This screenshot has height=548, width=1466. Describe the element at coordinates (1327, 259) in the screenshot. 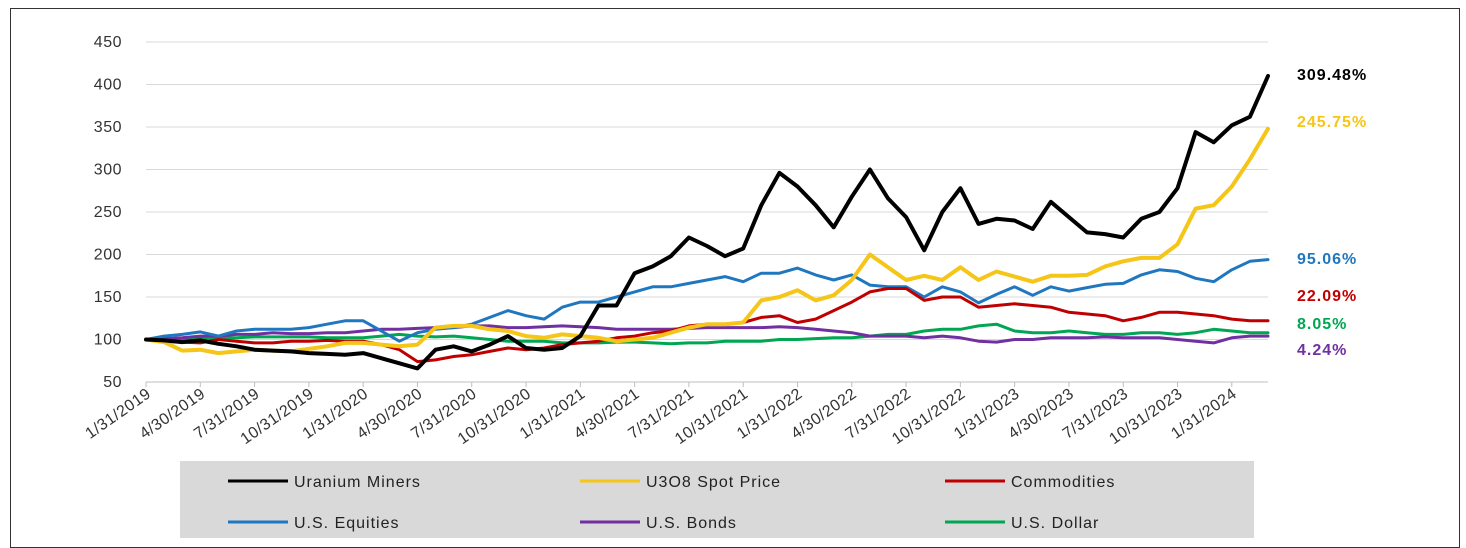

I see `end-label: 95.06%` at that location.